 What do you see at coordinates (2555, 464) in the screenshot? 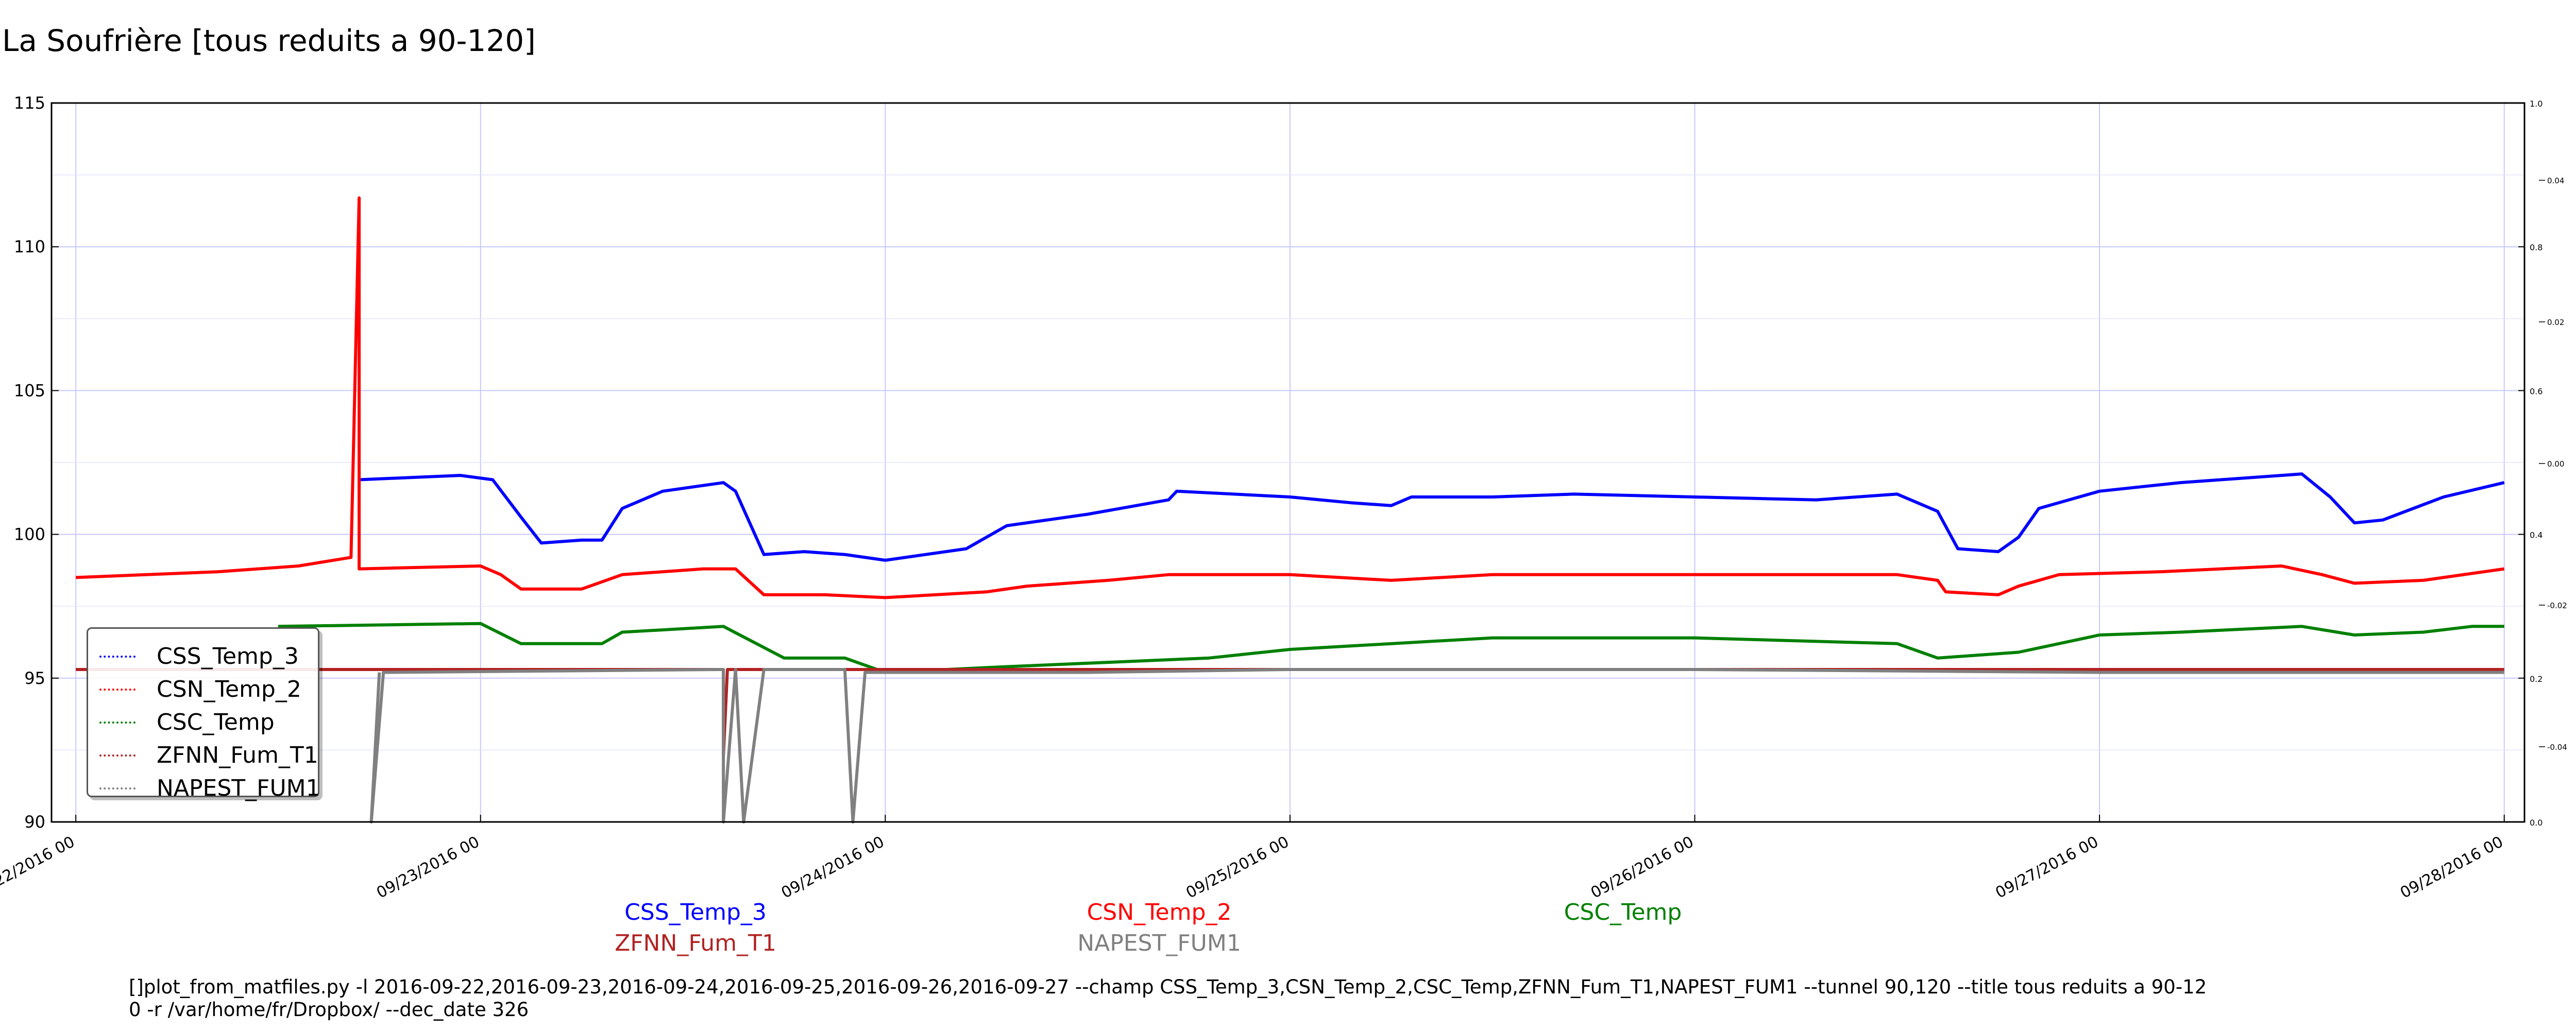
I see `right-minor-tick-label: 0.00` at bounding box center [2555, 464].